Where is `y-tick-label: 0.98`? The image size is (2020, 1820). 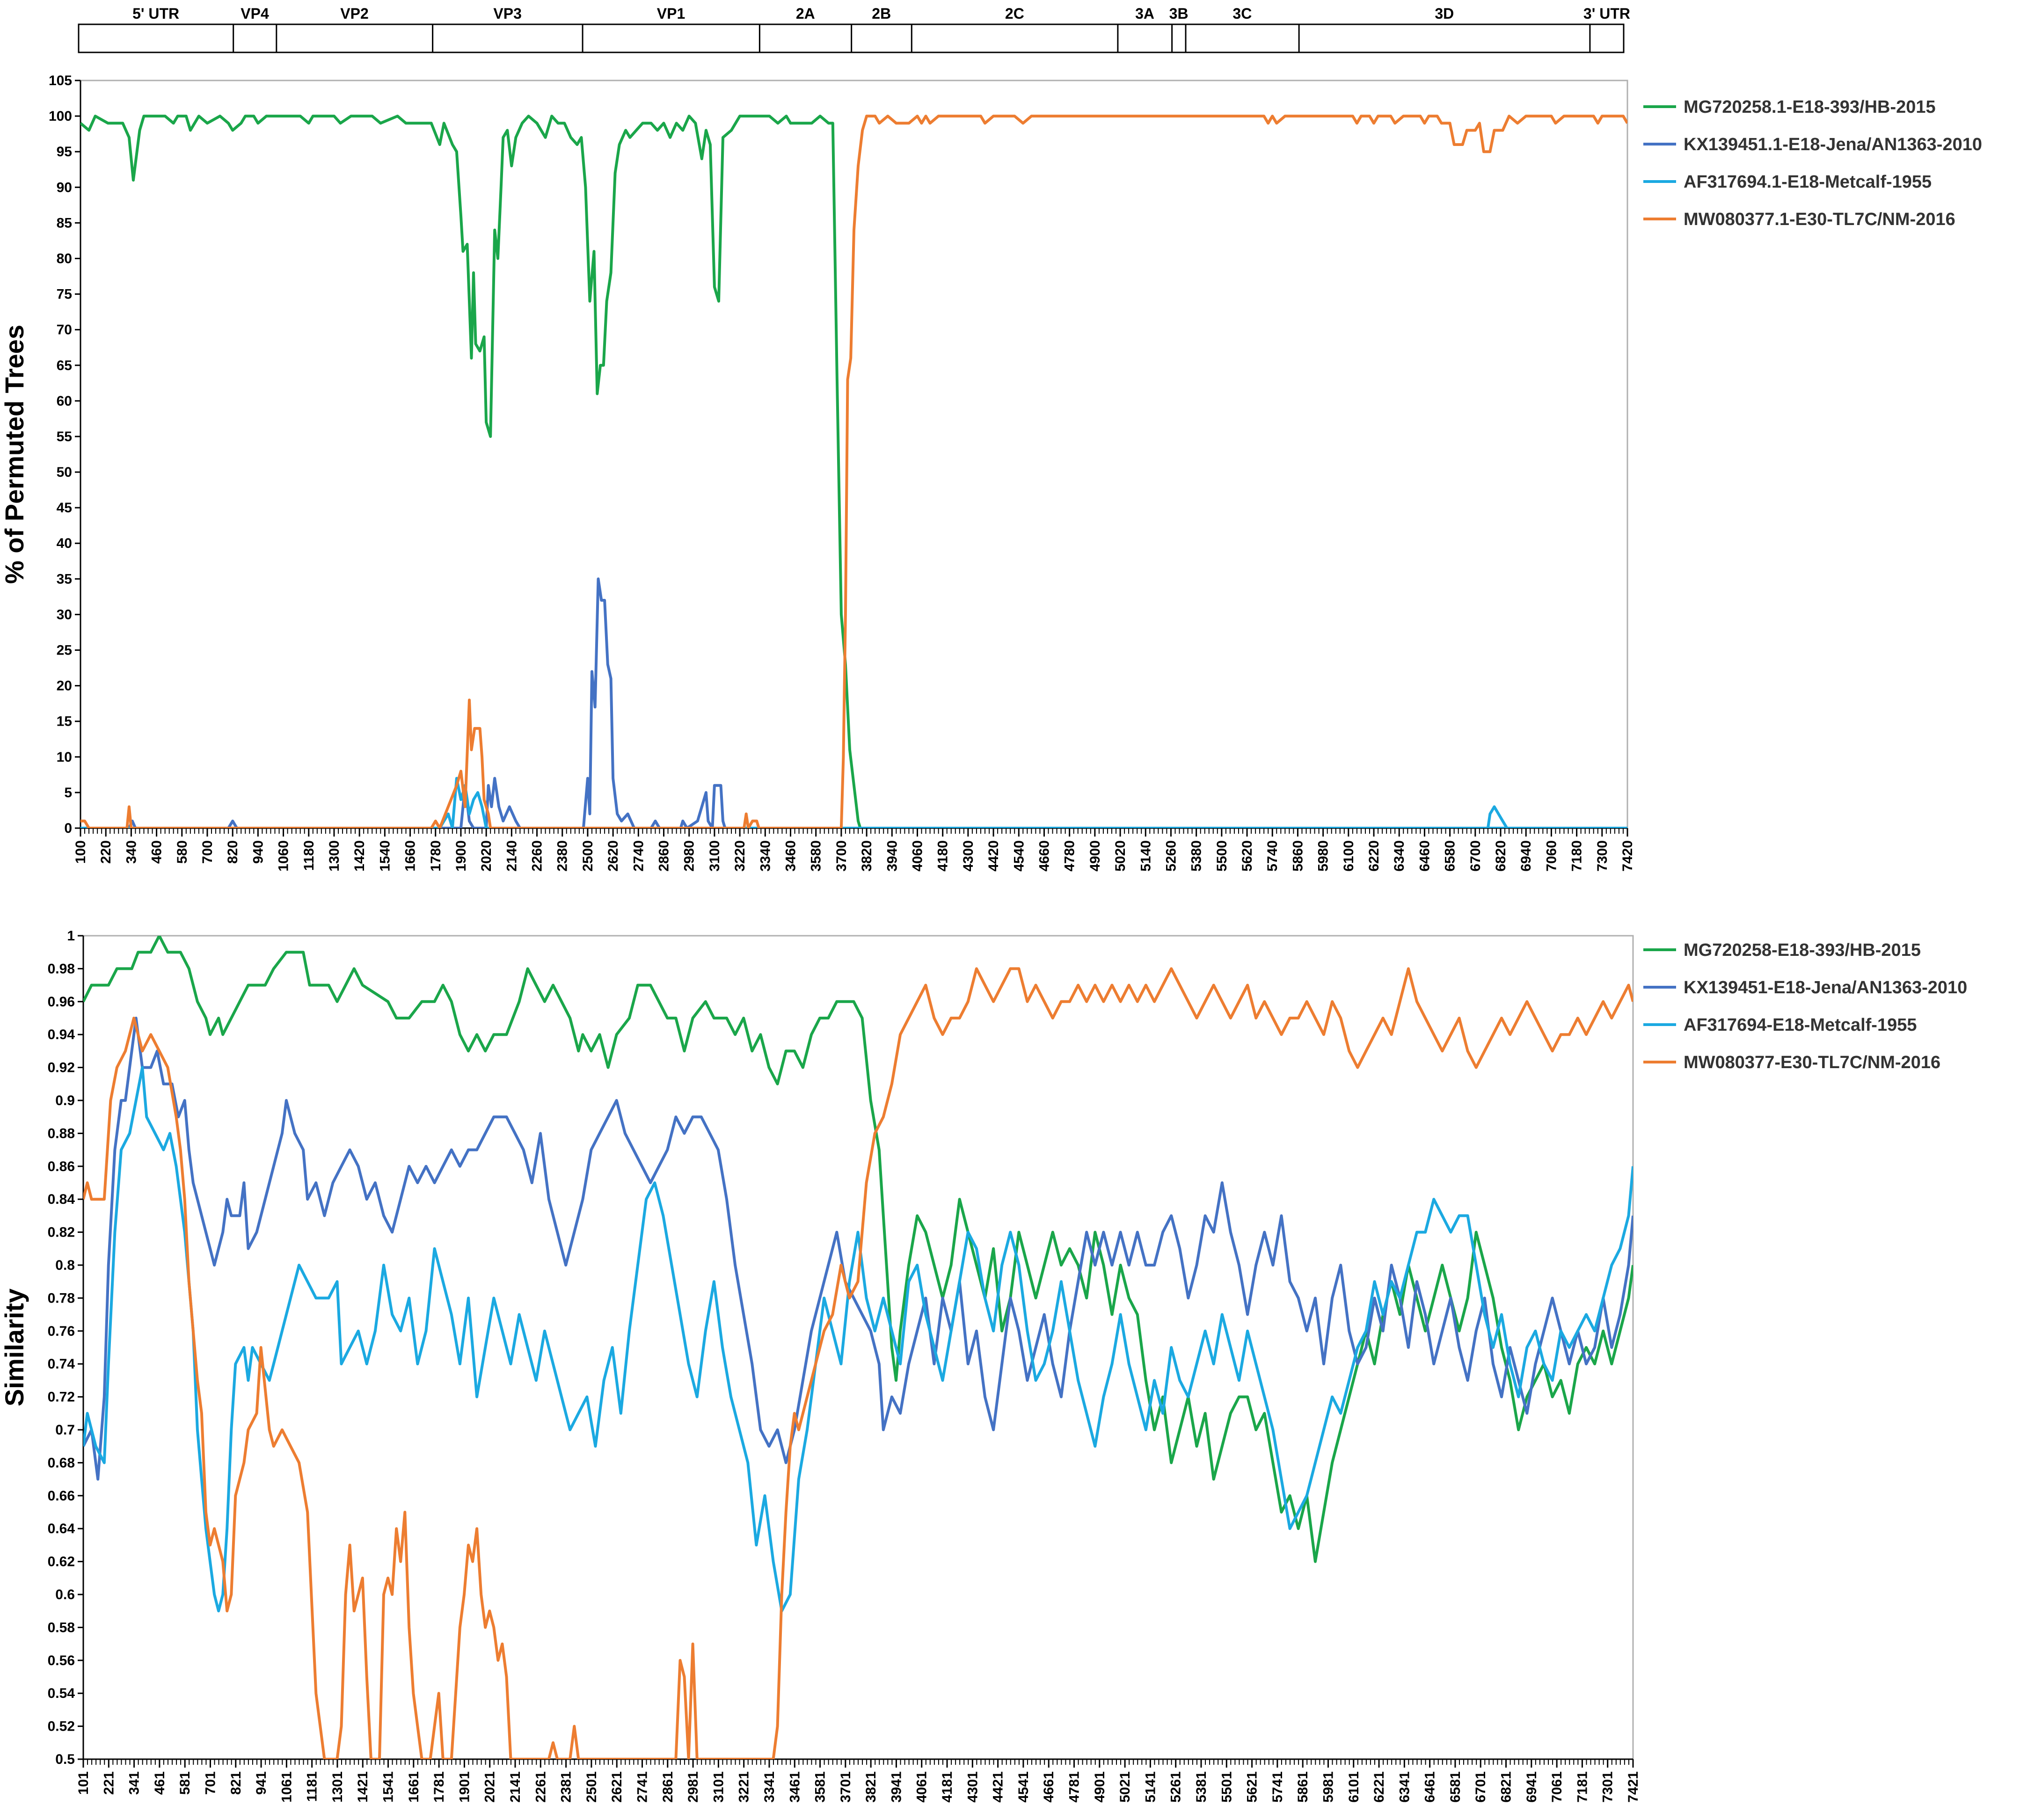 y-tick-label: 0.98 is located at coordinates (61, 968).